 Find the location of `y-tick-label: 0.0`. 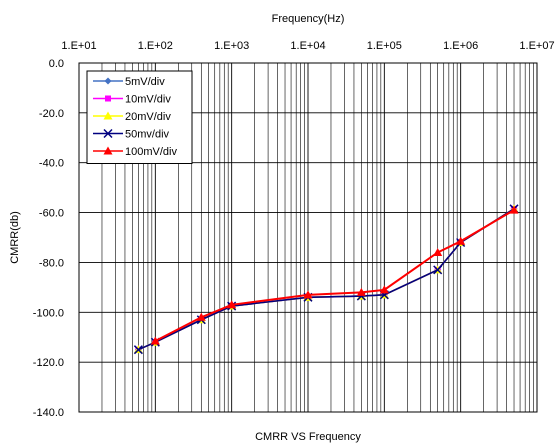

y-tick-label: 0.0 is located at coordinates (56, 64).